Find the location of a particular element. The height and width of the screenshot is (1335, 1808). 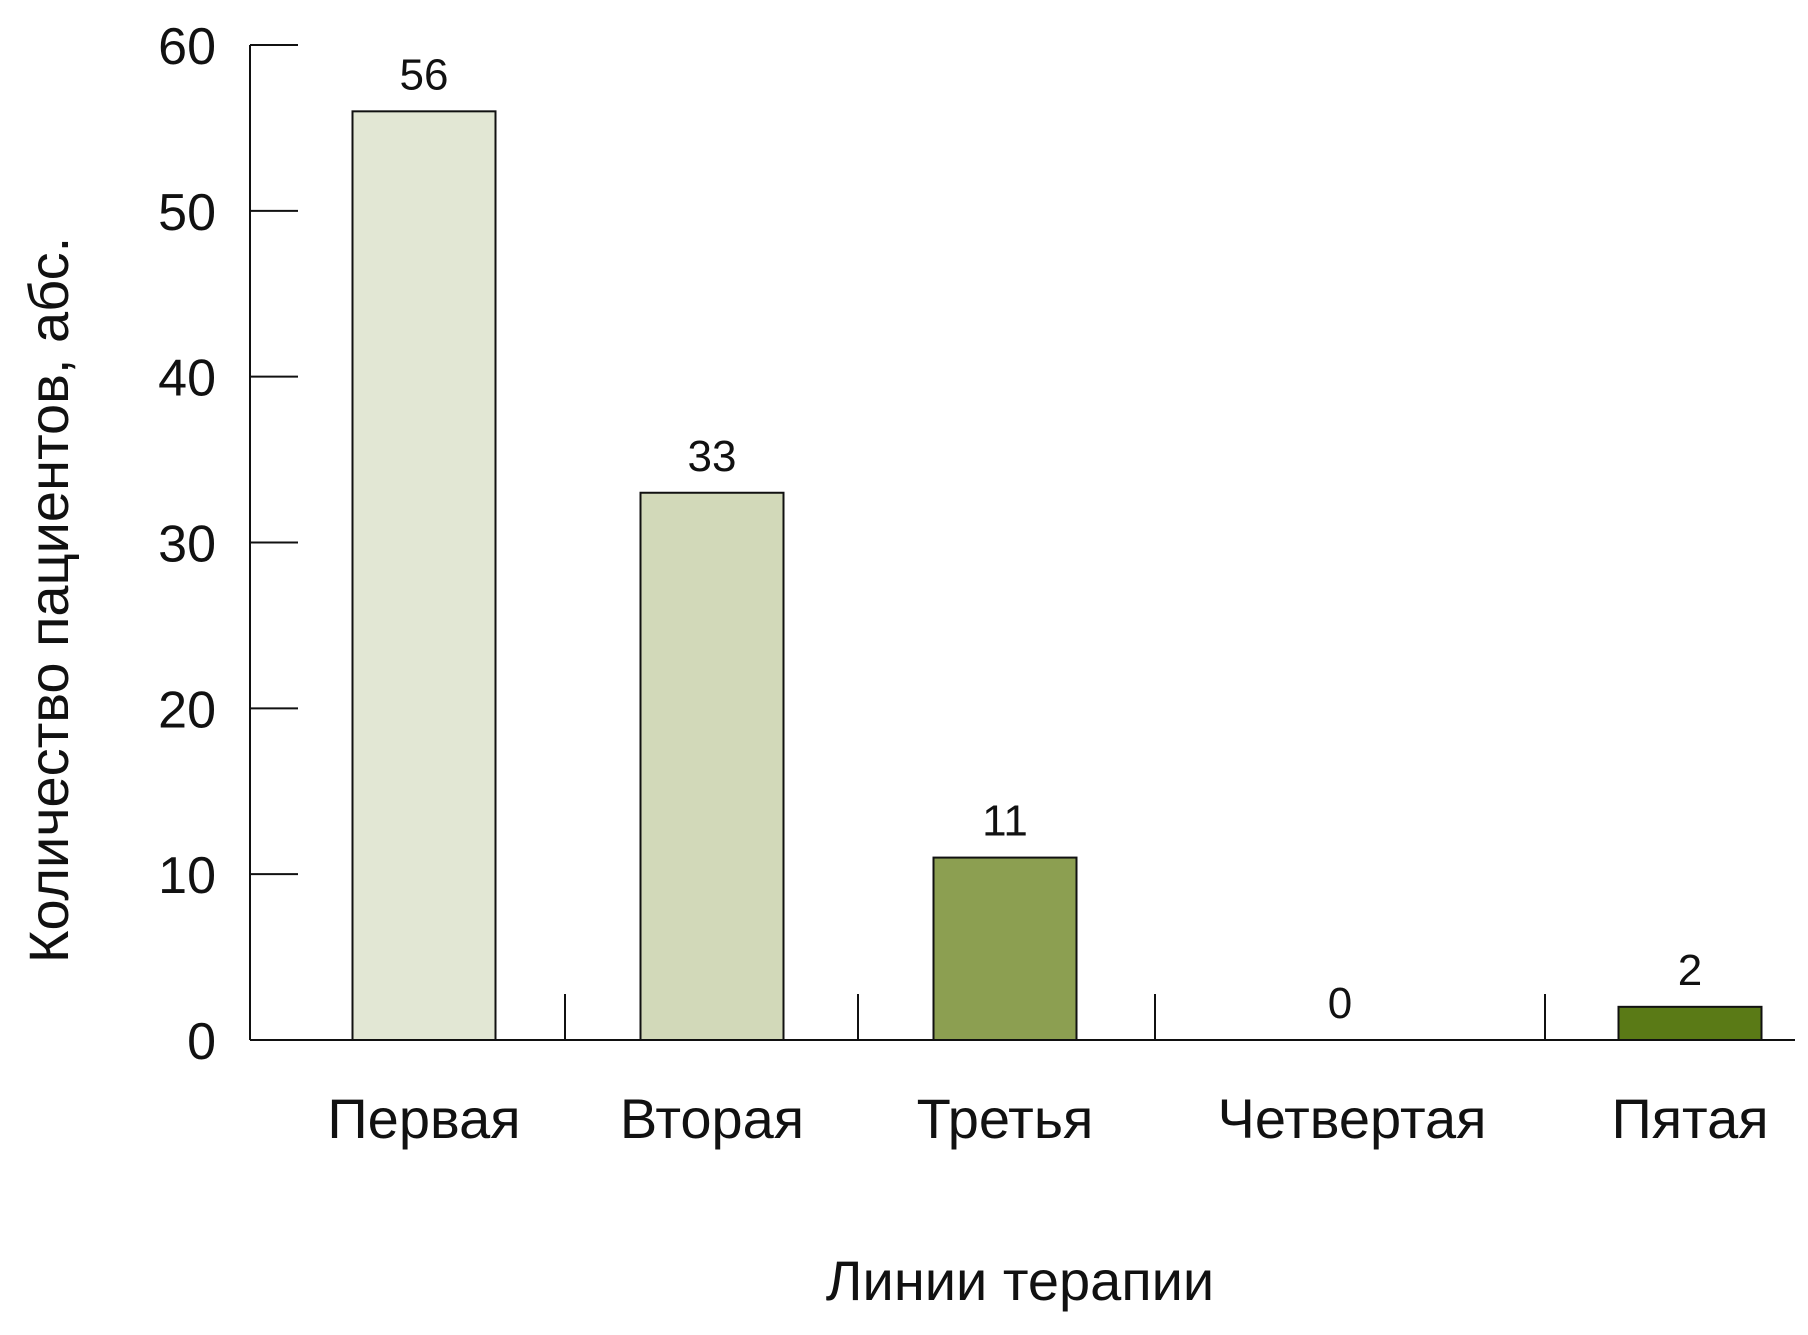

category-label: Первая is located at coordinates (423, 1118).